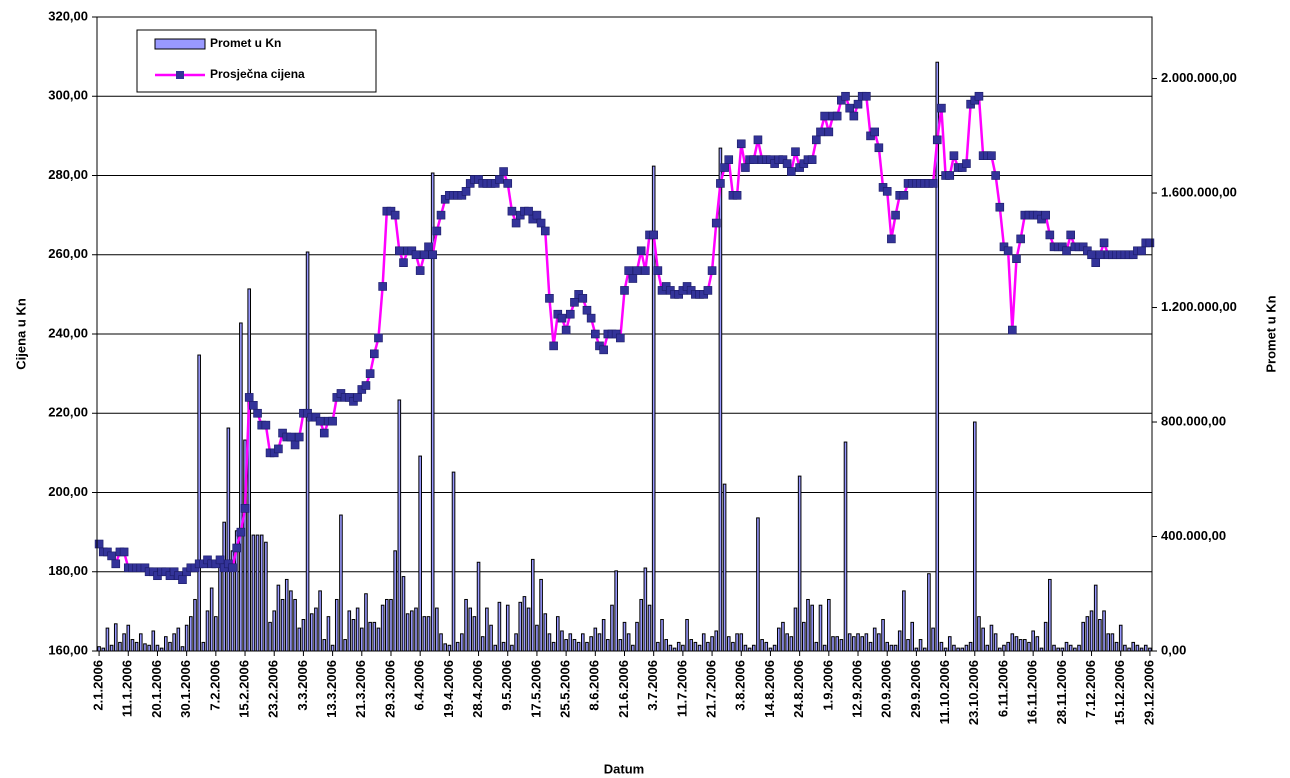  Describe the element at coordinates (1032, 692) in the screenshot. I see `x-tick-label: 16.11.2006` at that location.